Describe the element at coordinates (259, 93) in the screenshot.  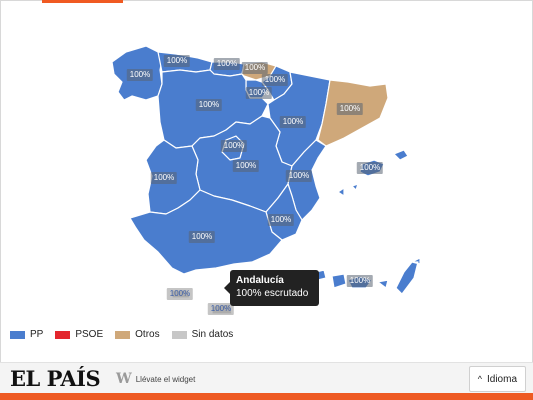
I see `label-la-rioja: 100%` at that location.